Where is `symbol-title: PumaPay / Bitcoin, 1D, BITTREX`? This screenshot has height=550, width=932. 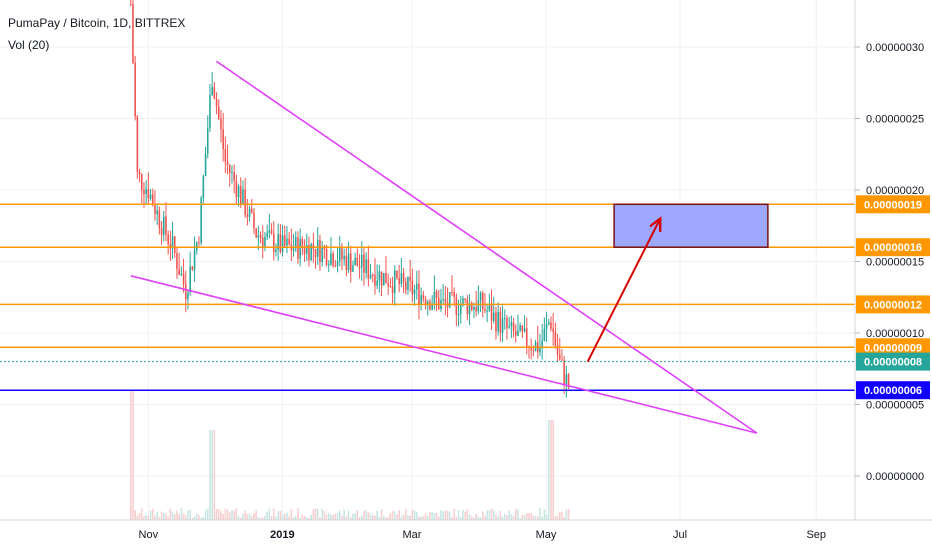
symbol-title: PumaPay / Bitcoin, 1D, BITTREX is located at coordinates (97, 23).